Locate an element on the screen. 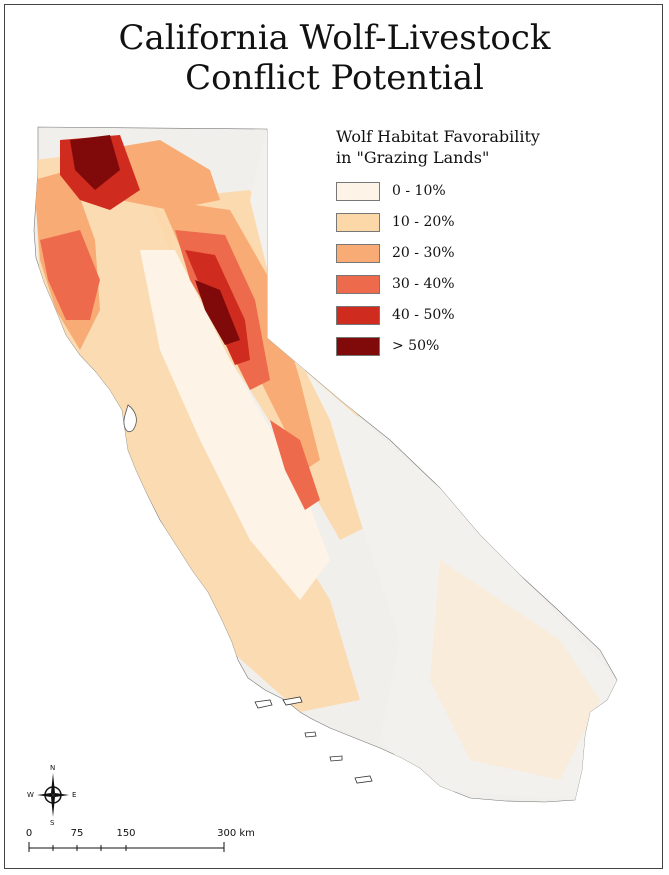 The image size is (669, 875). legend-item: > 50% is located at coordinates (486, 352).